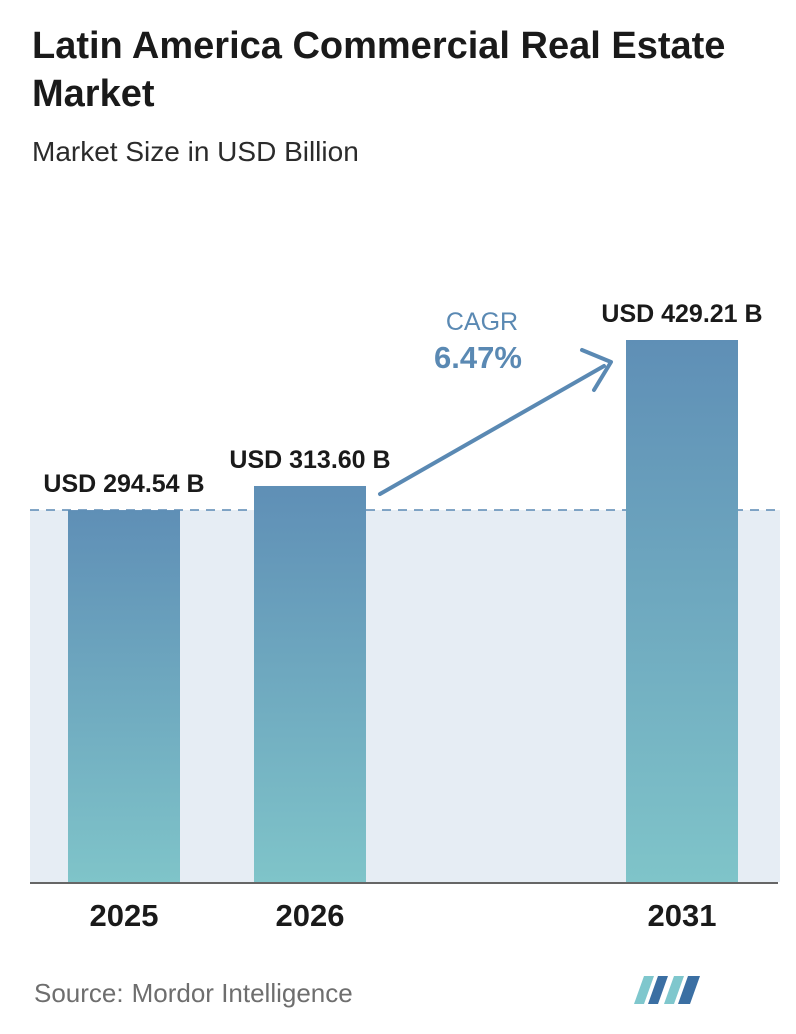  Describe the element at coordinates (492, 430) in the screenshot. I see `cagr-arrow-line` at that location.